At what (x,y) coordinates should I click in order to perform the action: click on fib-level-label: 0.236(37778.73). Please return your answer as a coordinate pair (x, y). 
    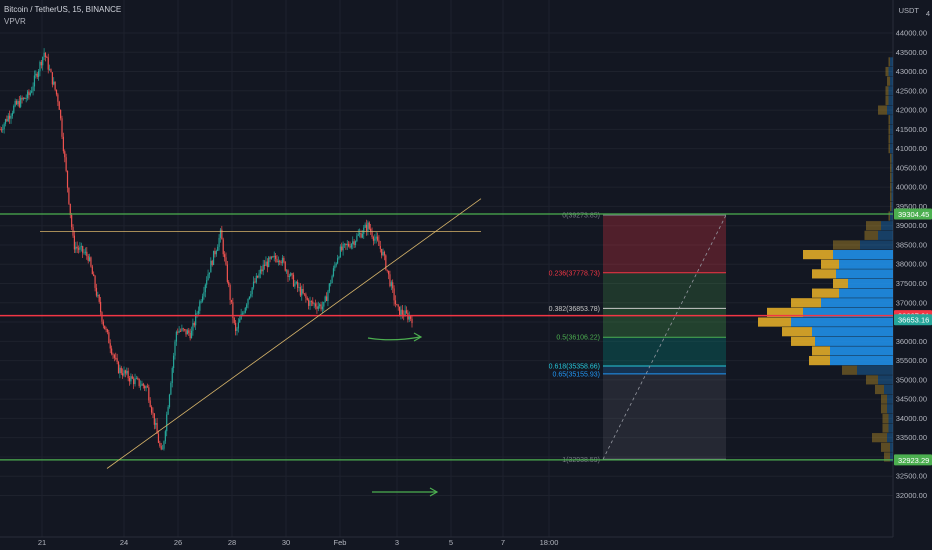
    Looking at the image, I should click on (574, 273).